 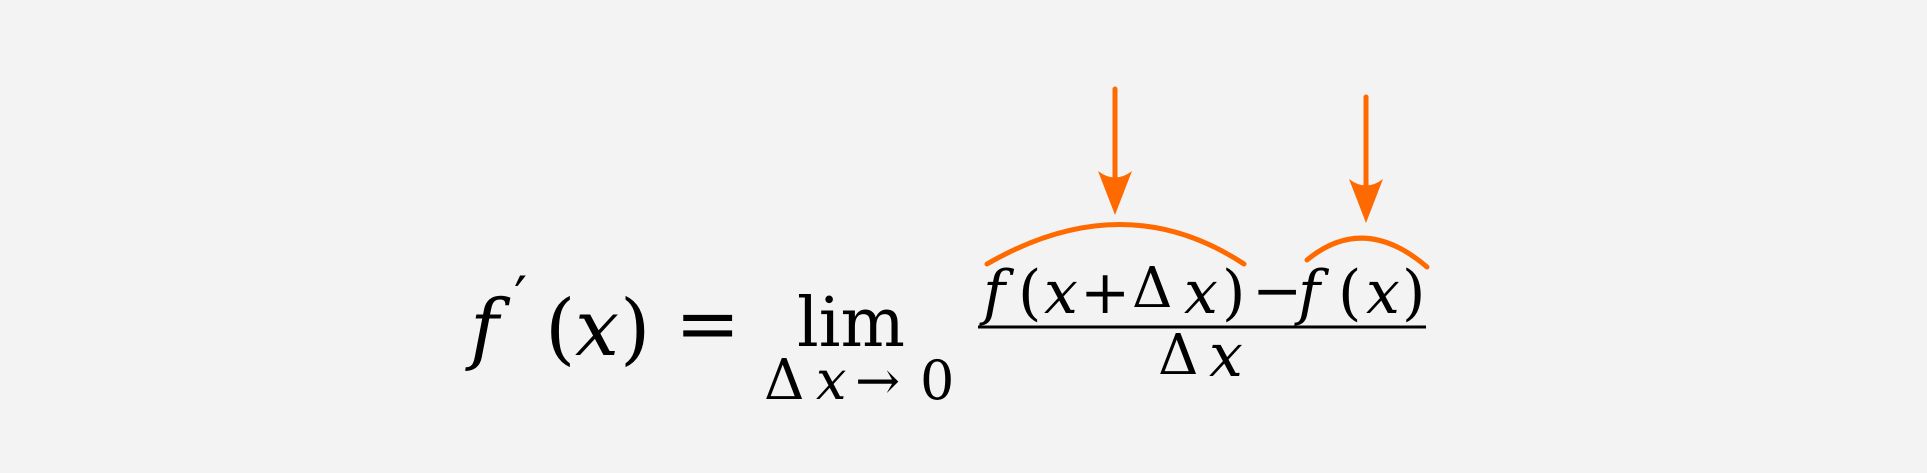 I want to click on num-open-paren-1: (, so click(x=1029, y=293).